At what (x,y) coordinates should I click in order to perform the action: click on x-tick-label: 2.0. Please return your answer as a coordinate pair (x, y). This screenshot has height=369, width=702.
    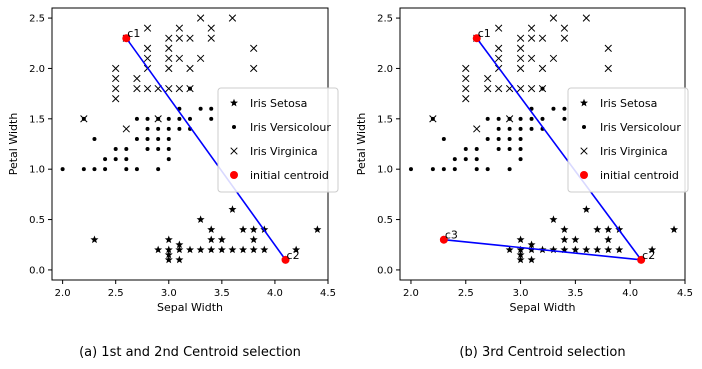
    Looking at the image, I should click on (63, 293).